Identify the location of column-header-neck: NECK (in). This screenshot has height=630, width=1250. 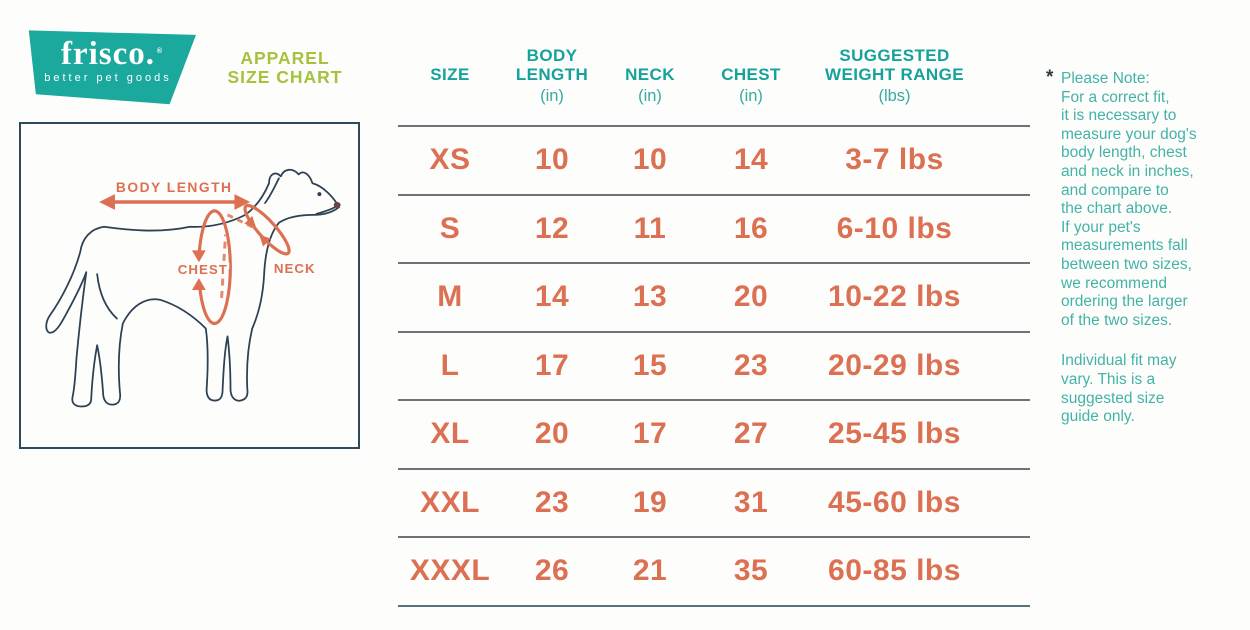
(650, 85).